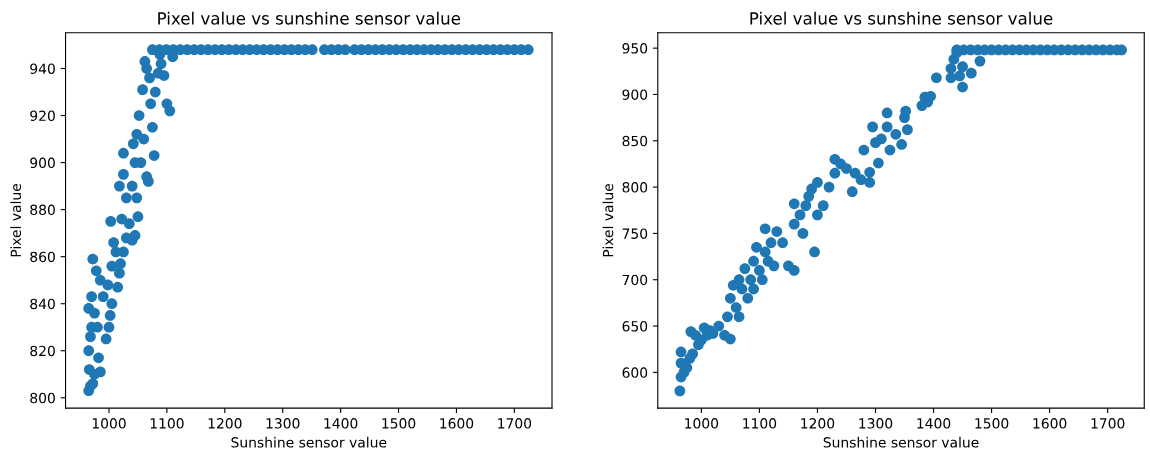  Describe the element at coordinates (635, 280) in the screenshot. I see `y-tick-label: 700` at that location.